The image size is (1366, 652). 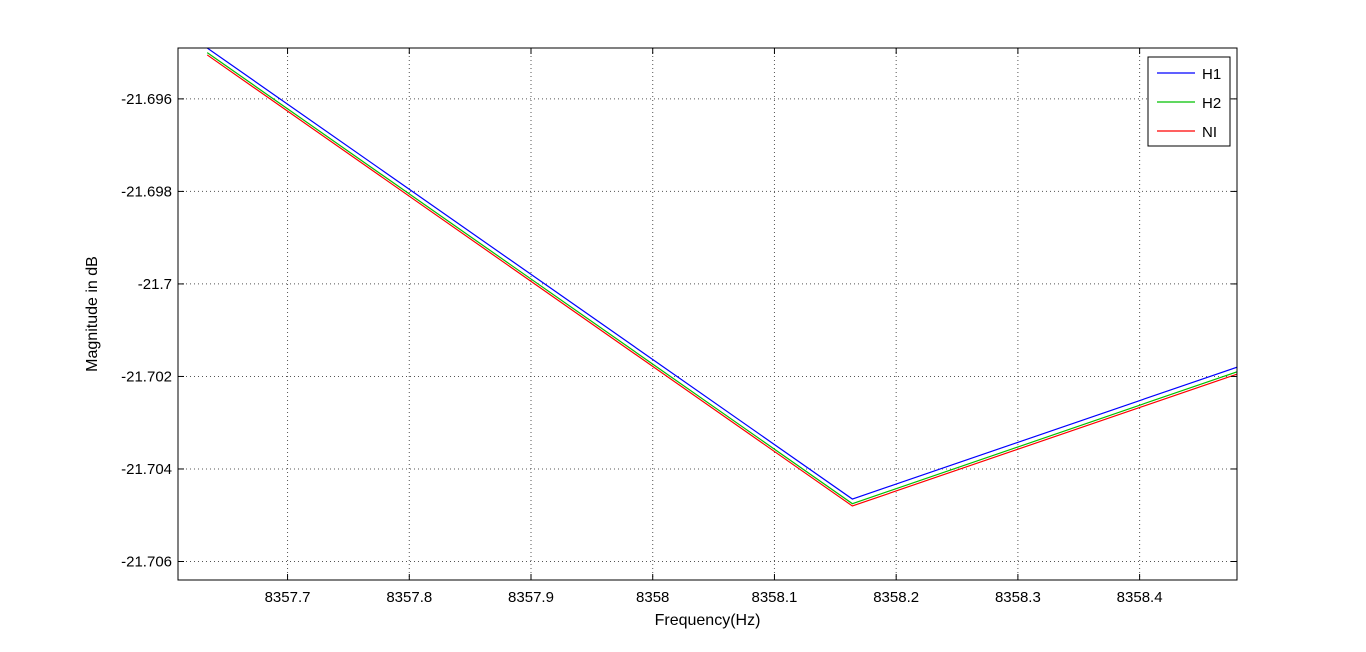 What do you see at coordinates (146, 99) in the screenshot?
I see `y-tick-label: -21.696` at bounding box center [146, 99].